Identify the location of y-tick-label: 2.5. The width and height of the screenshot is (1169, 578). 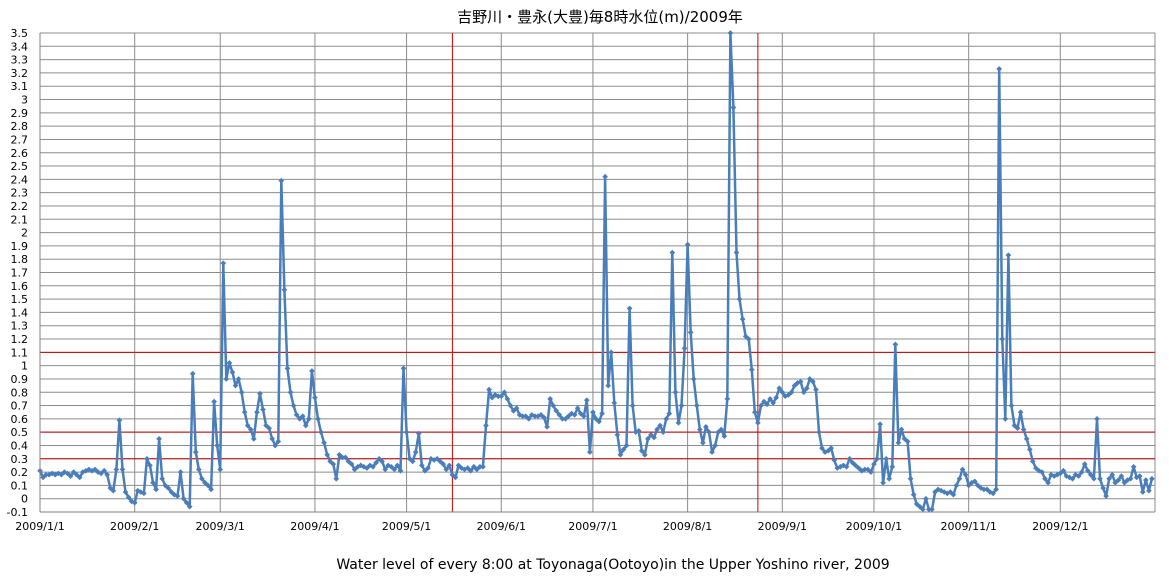
(20, 166).